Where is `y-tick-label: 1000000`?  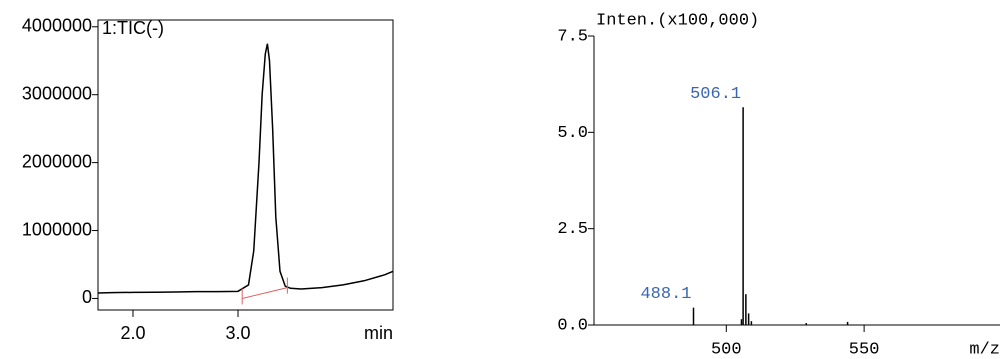
y-tick-label: 1000000 is located at coordinates (57, 229).